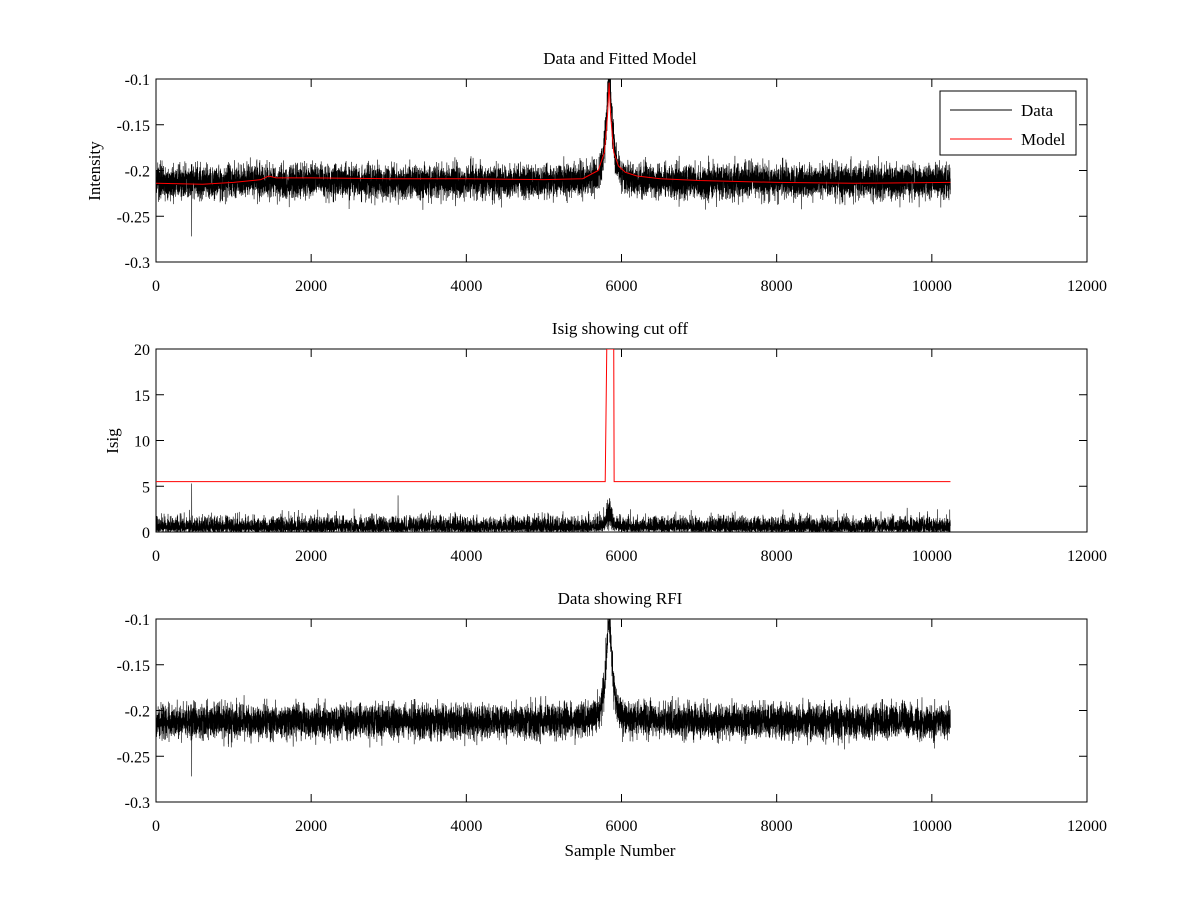  Describe the element at coordinates (142, 442) in the screenshot. I see `y-tick-label: 10` at that location.